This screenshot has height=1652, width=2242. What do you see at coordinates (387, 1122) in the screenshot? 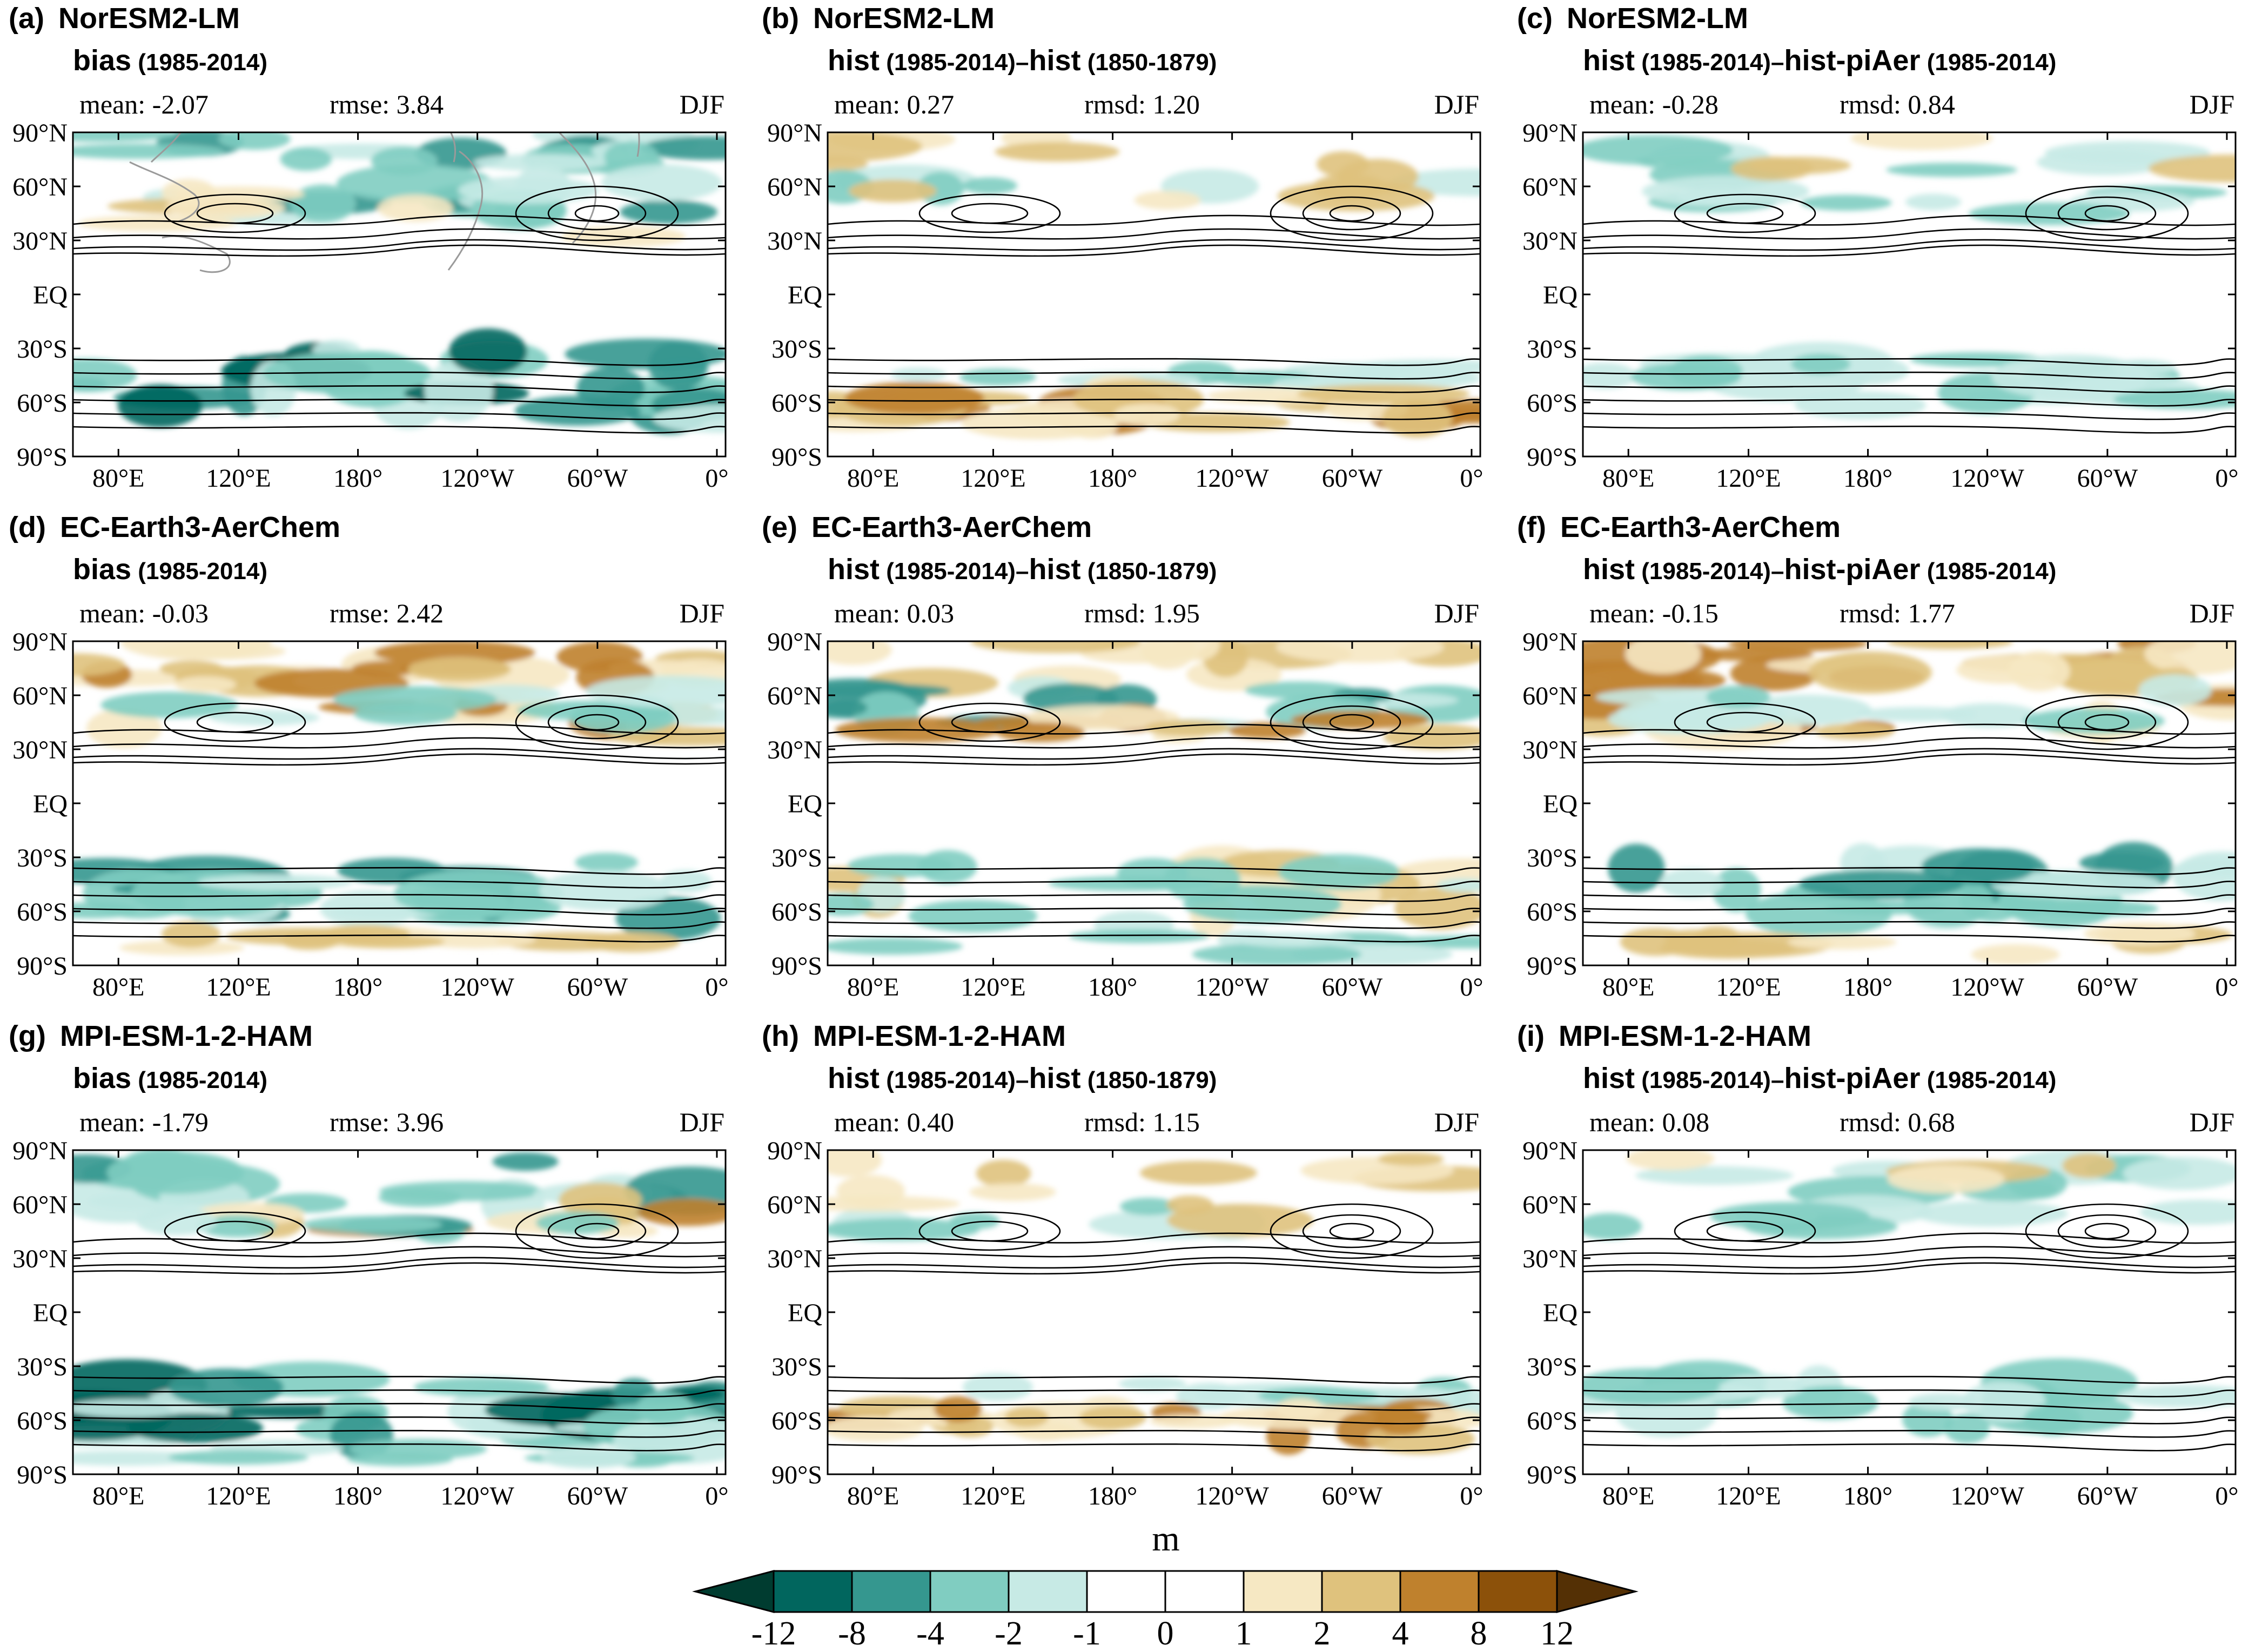
I see `stat-error: rmse: 3.96` at bounding box center [387, 1122].